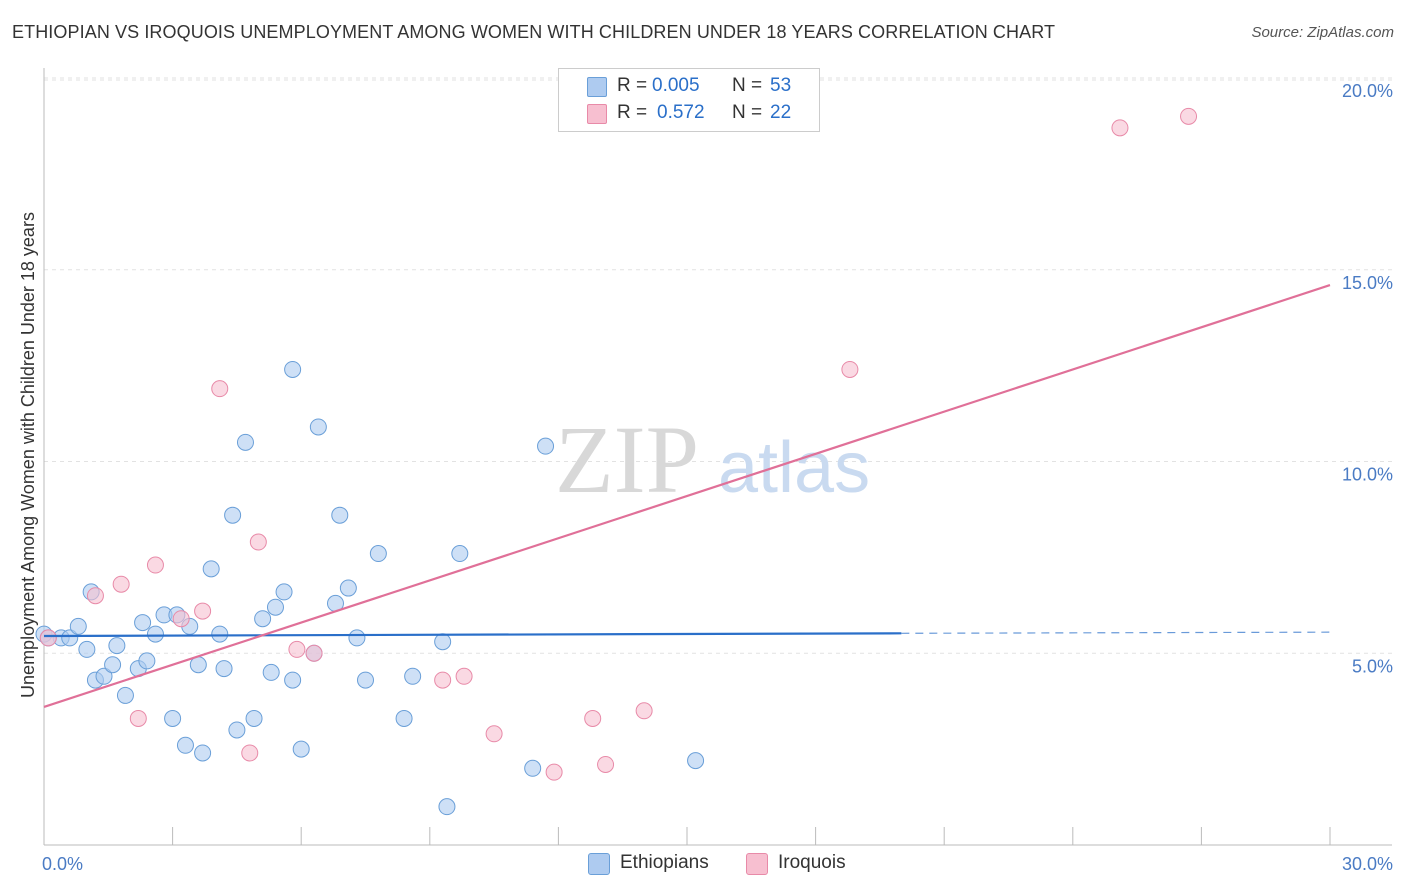 Image resolution: width=1406 pixels, height=892 pixels. I want to click on bottom-label-iroquois: Iroquois, so click(812, 862).